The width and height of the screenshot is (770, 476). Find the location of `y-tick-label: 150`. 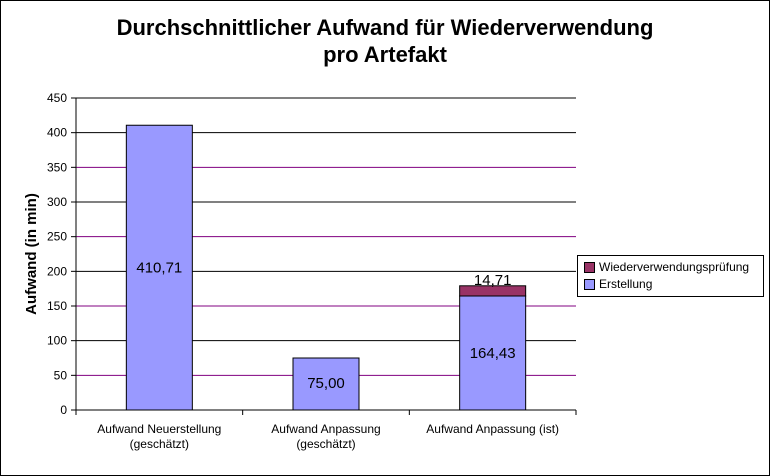

y-tick-label: 150 is located at coordinates (57, 306).